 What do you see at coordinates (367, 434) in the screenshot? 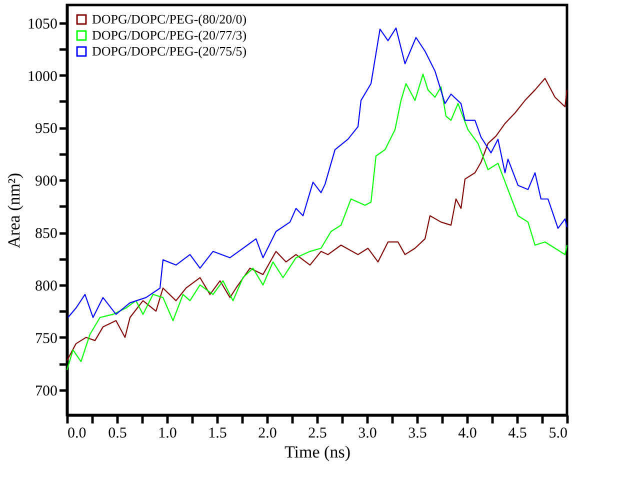
I see `x-tick-label: 3.0` at bounding box center [367, 434].